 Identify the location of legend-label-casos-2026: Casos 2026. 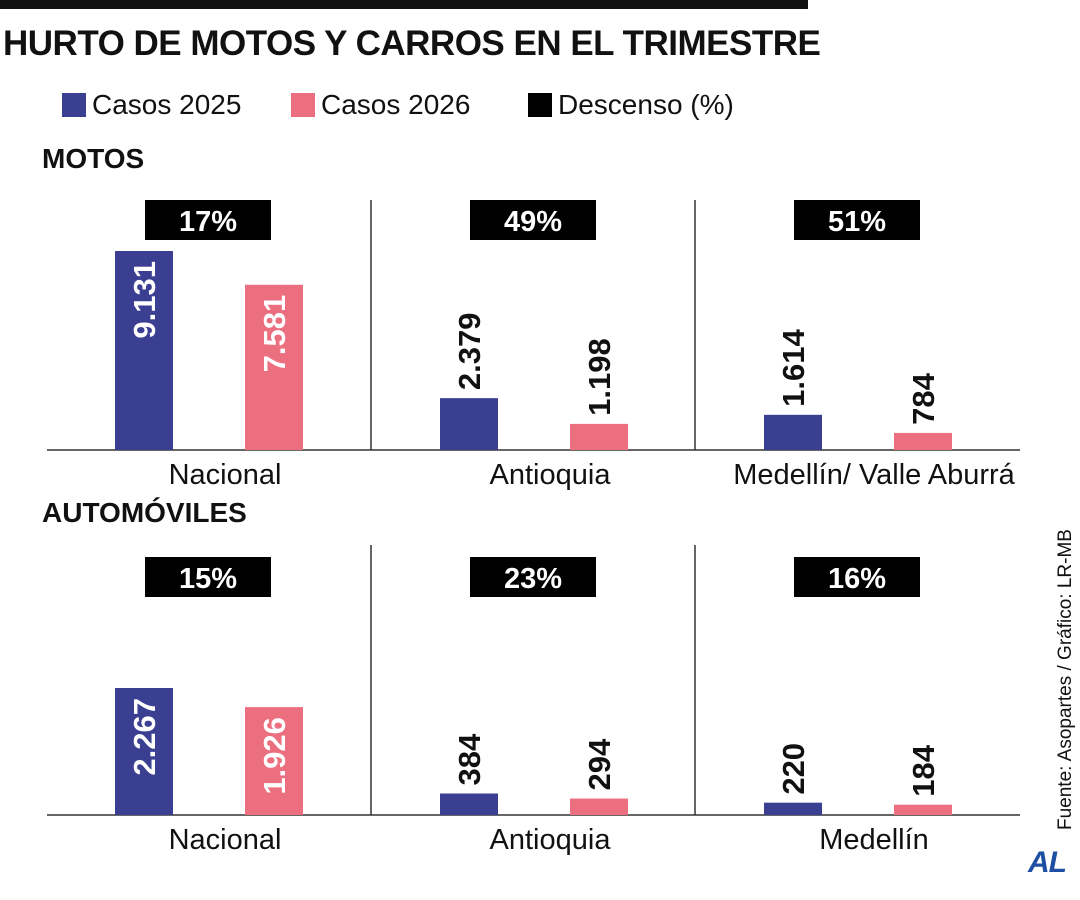
(396, 104).